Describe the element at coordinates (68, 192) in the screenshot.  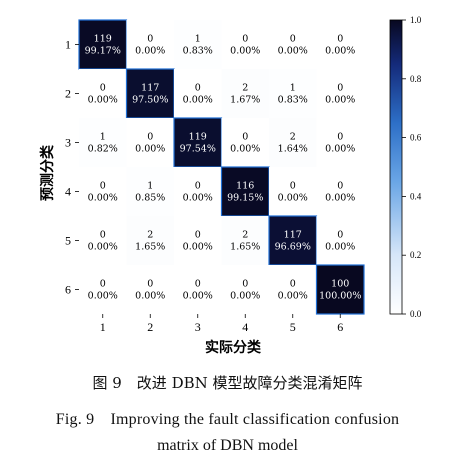
I see `y-tick-label: 4` at that location.